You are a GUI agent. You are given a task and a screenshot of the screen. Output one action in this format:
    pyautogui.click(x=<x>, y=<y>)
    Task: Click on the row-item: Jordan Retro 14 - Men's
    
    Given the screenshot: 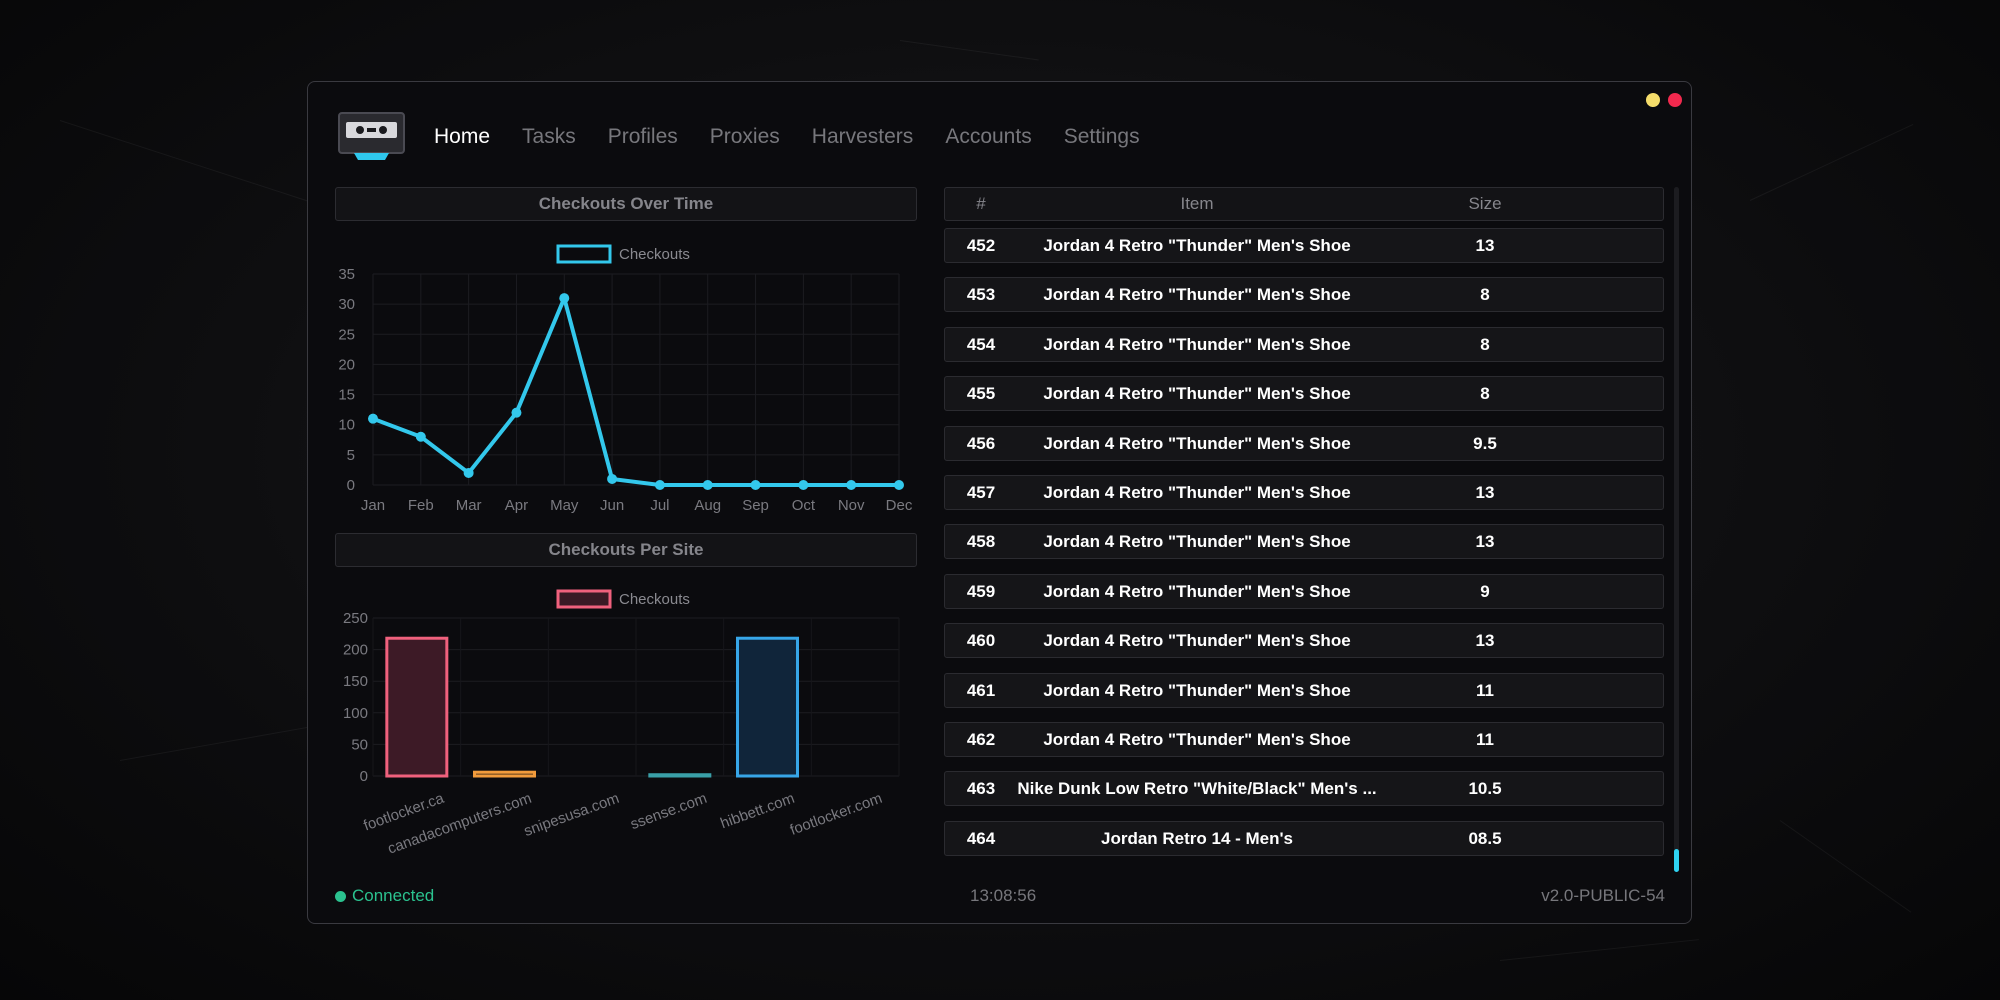 What is the action you would take?
    pyautogui.click(x=1197, y=838)
    